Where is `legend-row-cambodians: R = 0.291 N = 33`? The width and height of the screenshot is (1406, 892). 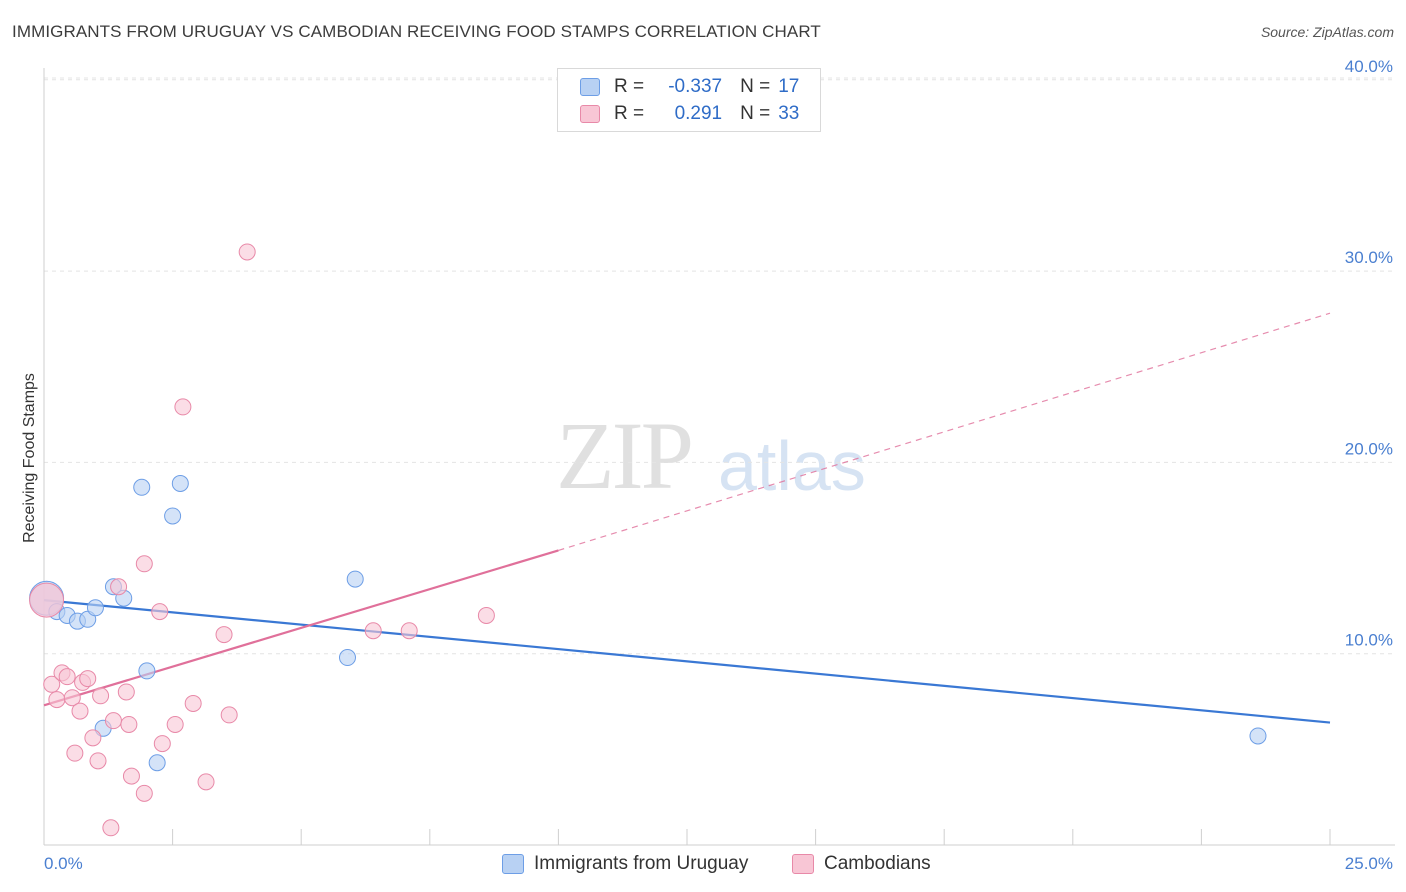 legend-row-cambodians: R = 0.291 N = 33 is located at coordinates (689, 114).